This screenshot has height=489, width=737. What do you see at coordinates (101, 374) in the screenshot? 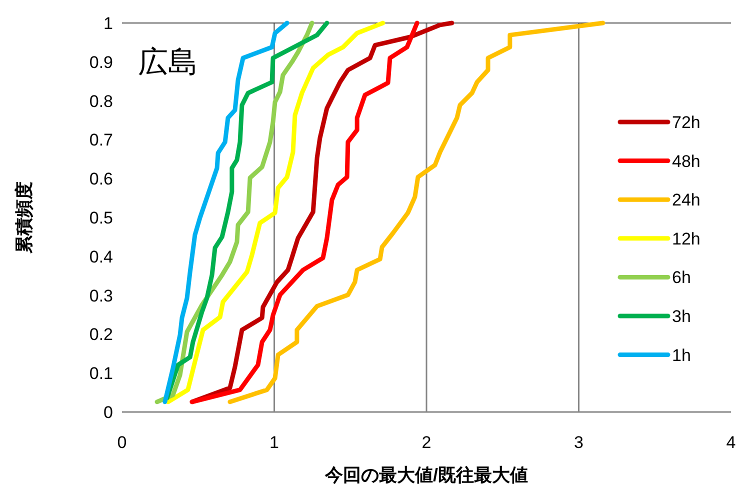
I see `y-tick-label: 0.1` at bounding box center [101, 374].